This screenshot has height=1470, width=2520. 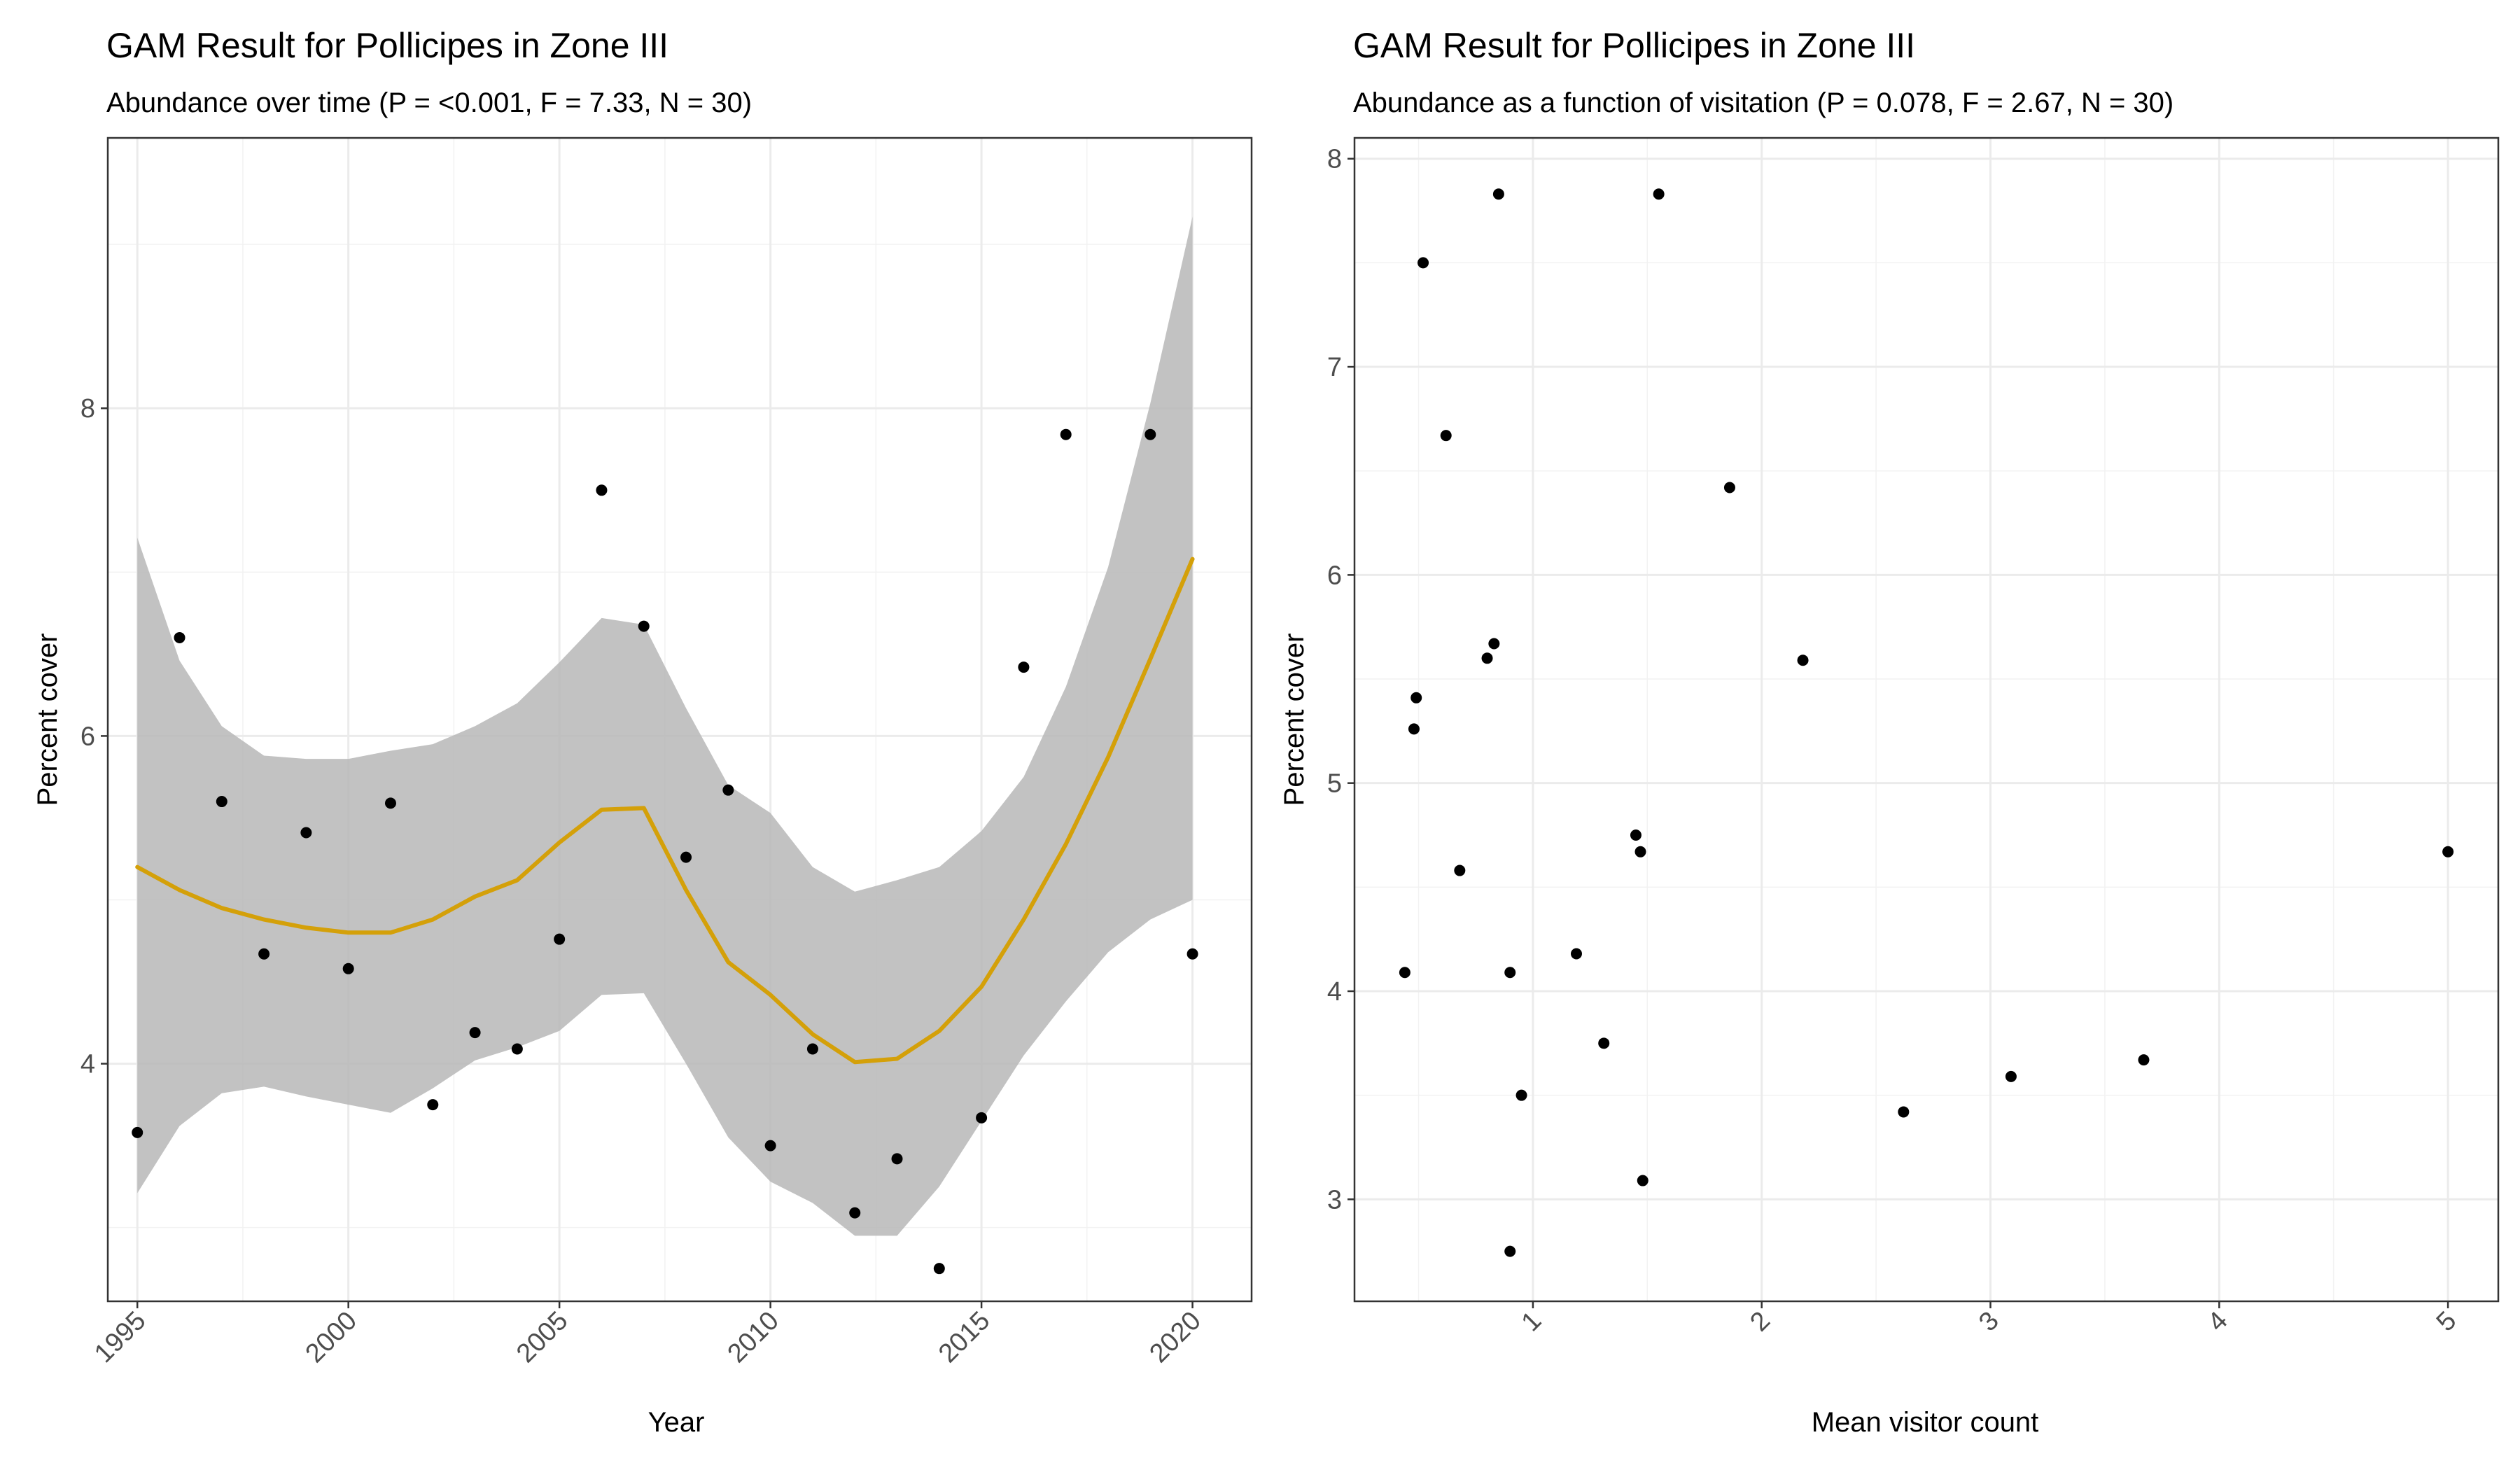 I want to click on x-axis-title: Year, so click(x=676, y=1422).